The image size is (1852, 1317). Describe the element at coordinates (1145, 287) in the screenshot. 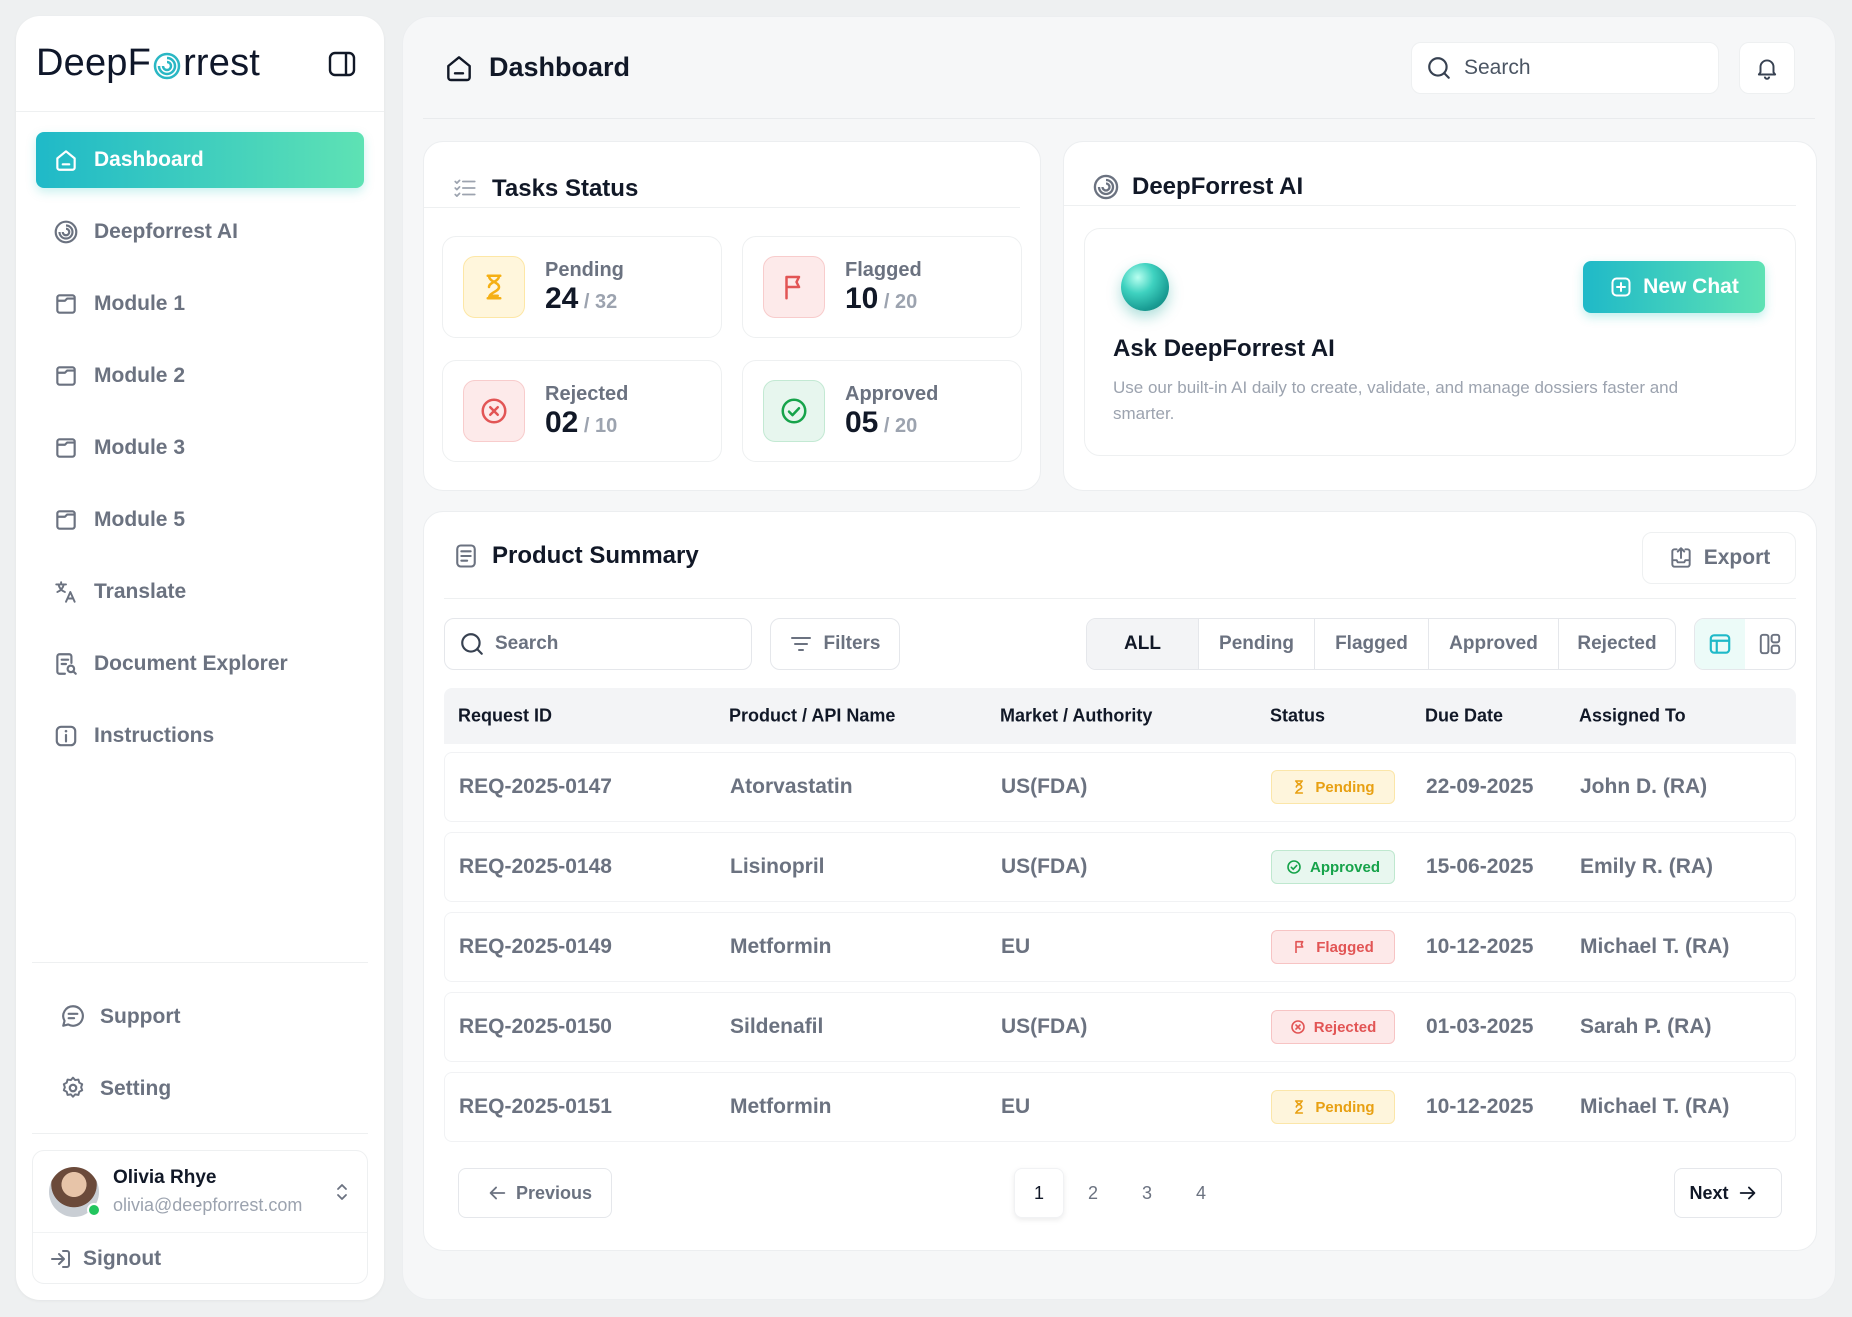

I see `ai-orb-icon` at that location.